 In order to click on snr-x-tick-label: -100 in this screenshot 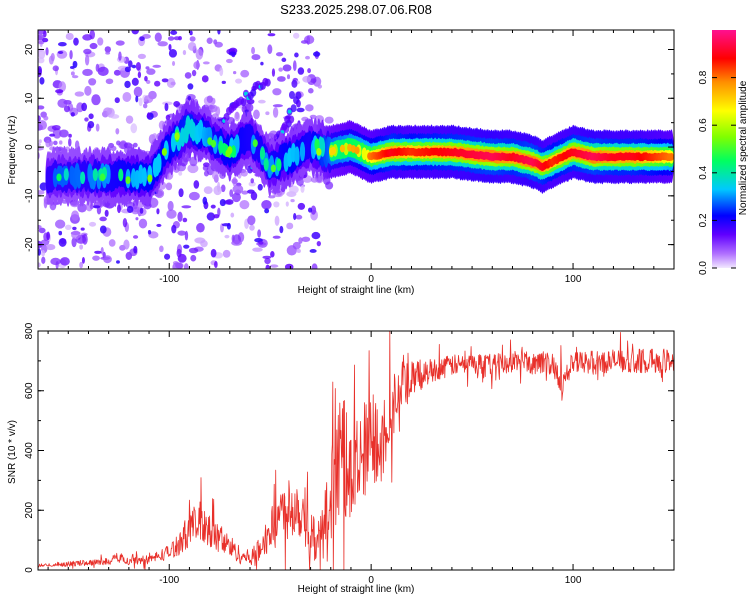, I will do `click(169, 580)`.